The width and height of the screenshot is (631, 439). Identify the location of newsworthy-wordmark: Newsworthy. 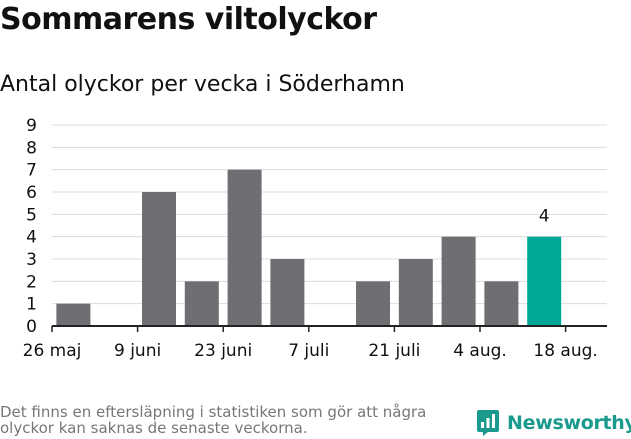
(569, 423).